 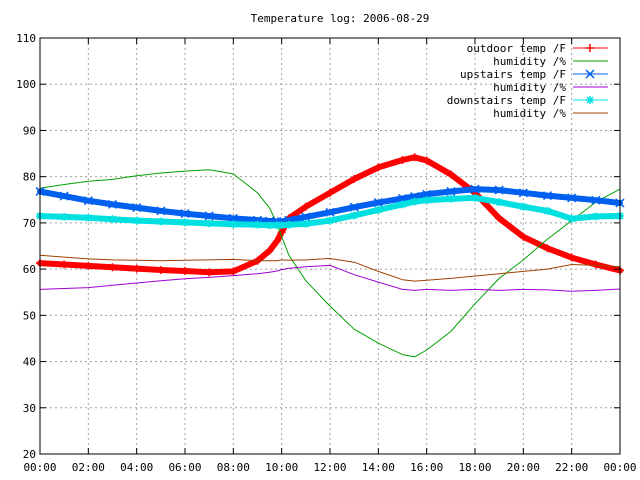 What do you see at coordinates (29, 454) in the screenshot?
I see `y-tick-label: 20` at bounding box center [29, 454].